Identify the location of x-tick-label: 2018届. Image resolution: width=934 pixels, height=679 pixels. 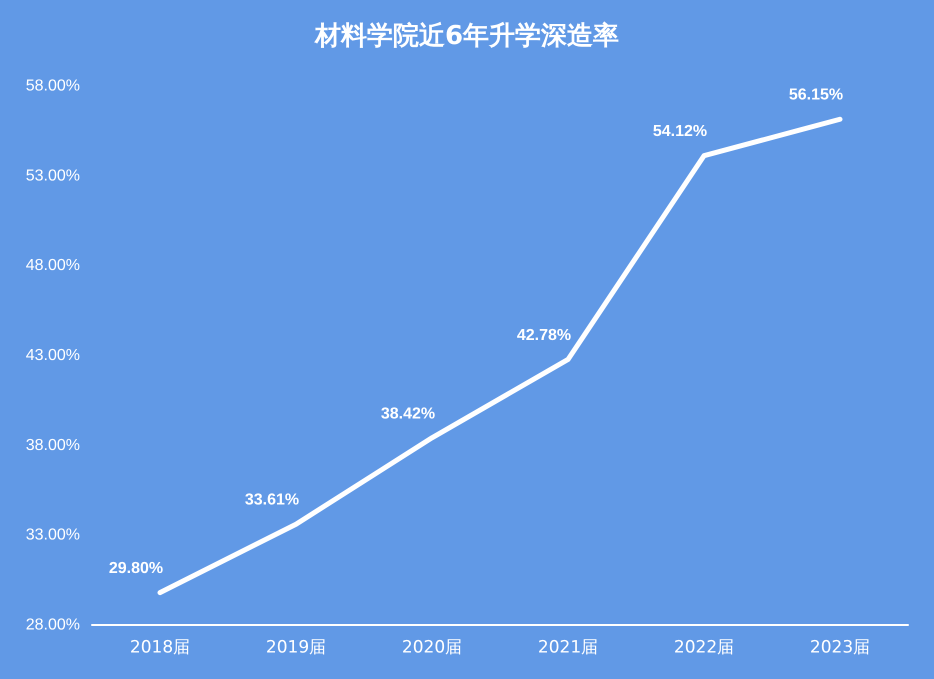
(160, 648).